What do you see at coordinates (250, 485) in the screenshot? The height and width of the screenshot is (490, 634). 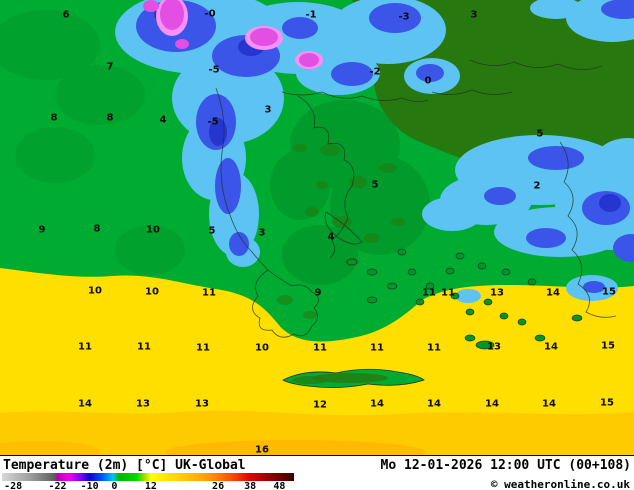 I see `scale-tick-label: 38` at bounding box center [250, 485].